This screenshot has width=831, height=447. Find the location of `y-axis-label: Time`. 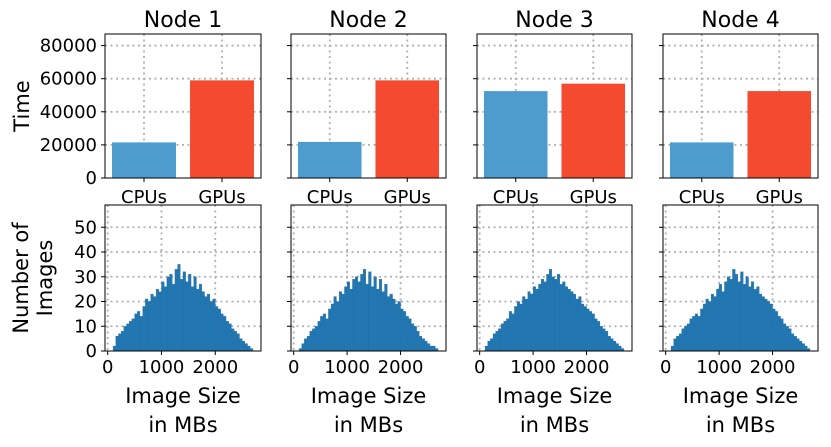

y-axis-label: Time is located at coordinates (22, 106).